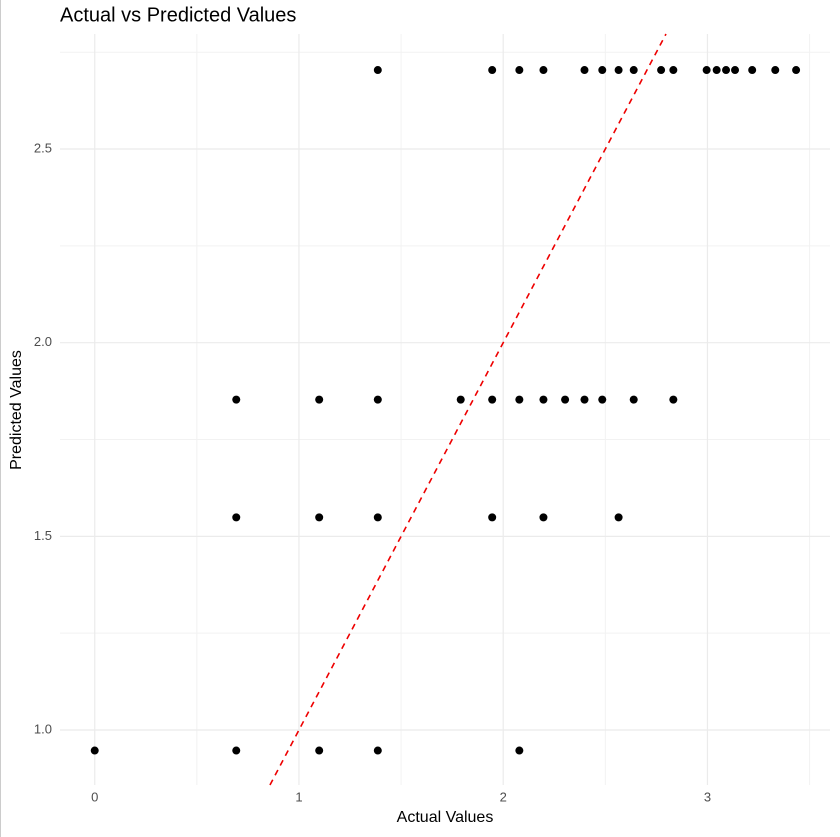 Image resolution: width=840 pixels, height=837 pixels. What do you see at coordinates (178, 15) in the screenshot?
I see `chart-title: Actual vs Predicted Values` at bounding box center [178, 15].